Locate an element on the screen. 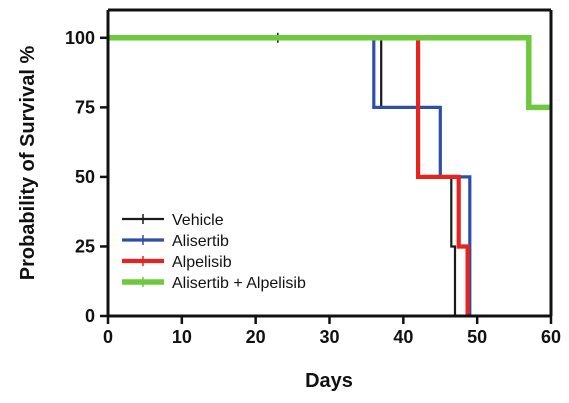 The height and width of the screenshot is (403, 569). x-axis-title: Days is located at coordinates (329, 381).